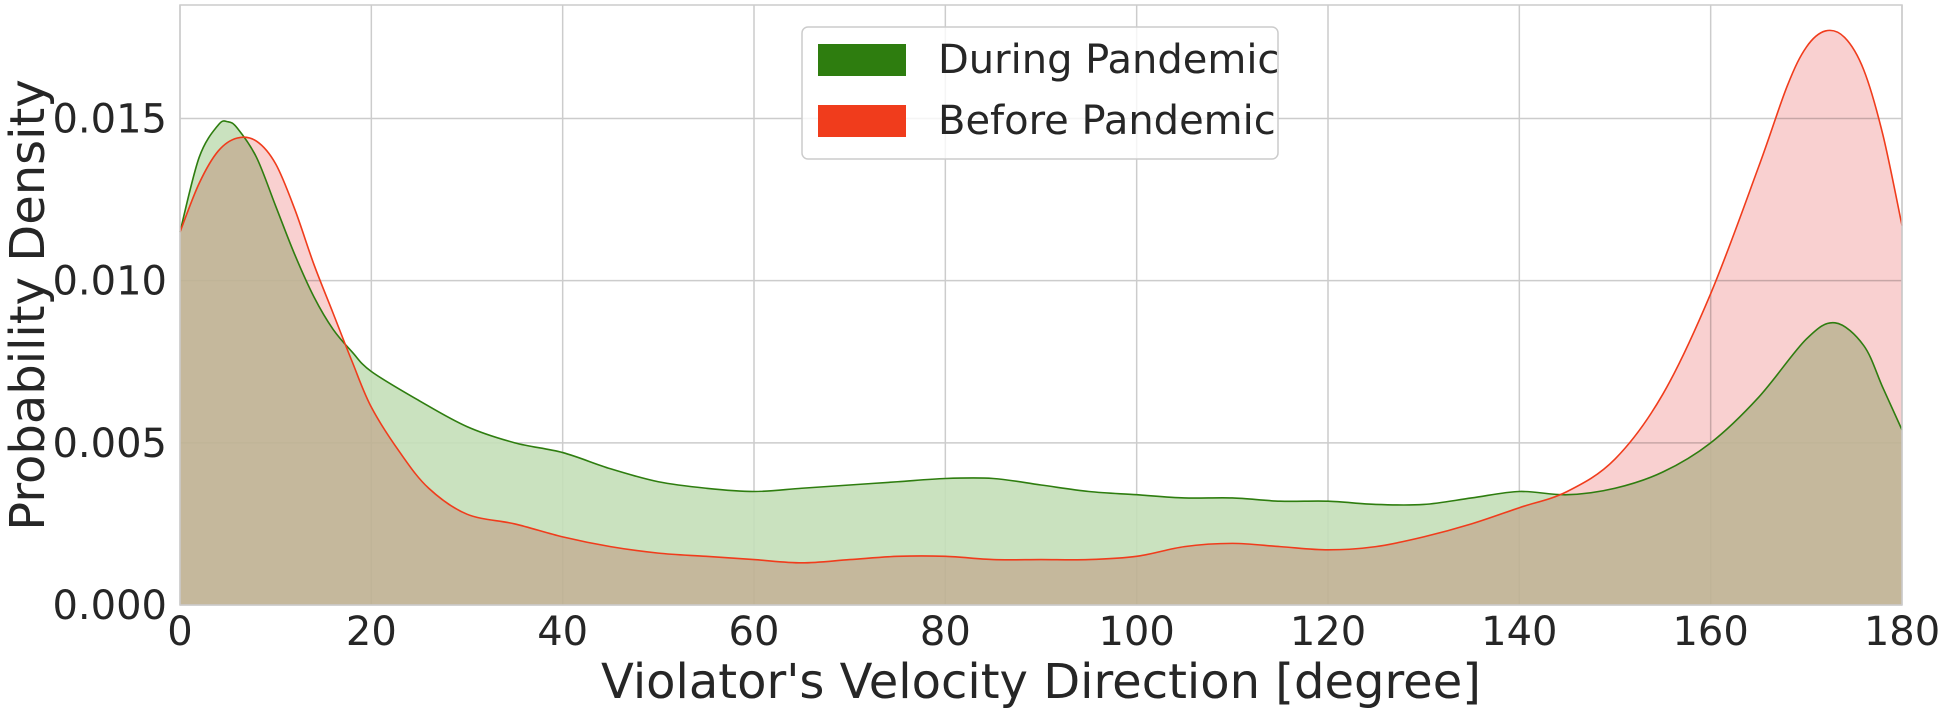  Describe the element at coordinates (1136, 632) in the screenshot. I see `x-tick-label-100: 100` at that location.